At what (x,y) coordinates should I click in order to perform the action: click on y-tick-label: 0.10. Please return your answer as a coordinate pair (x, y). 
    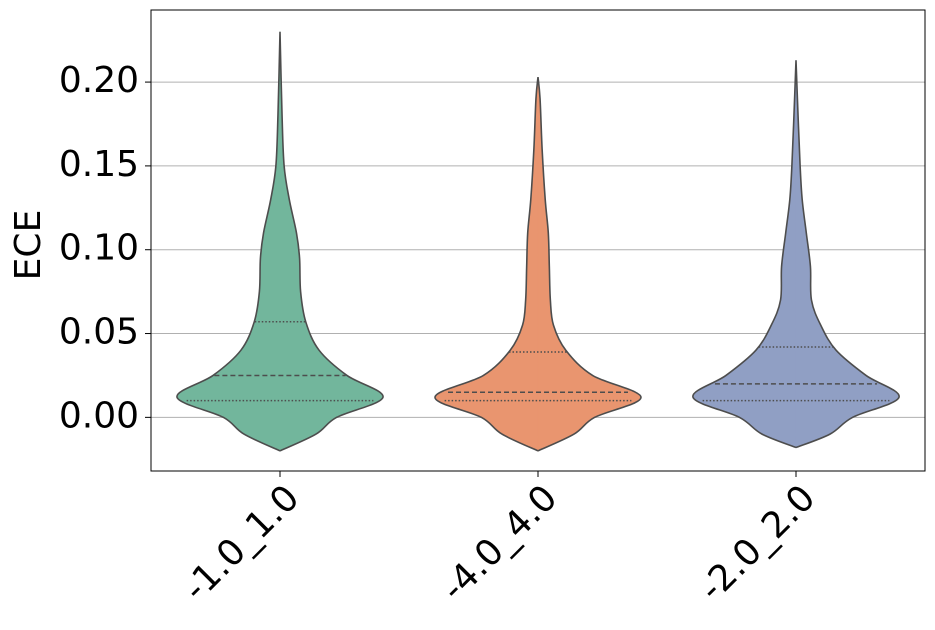
    Looking at the image, I should click on (99, 248).